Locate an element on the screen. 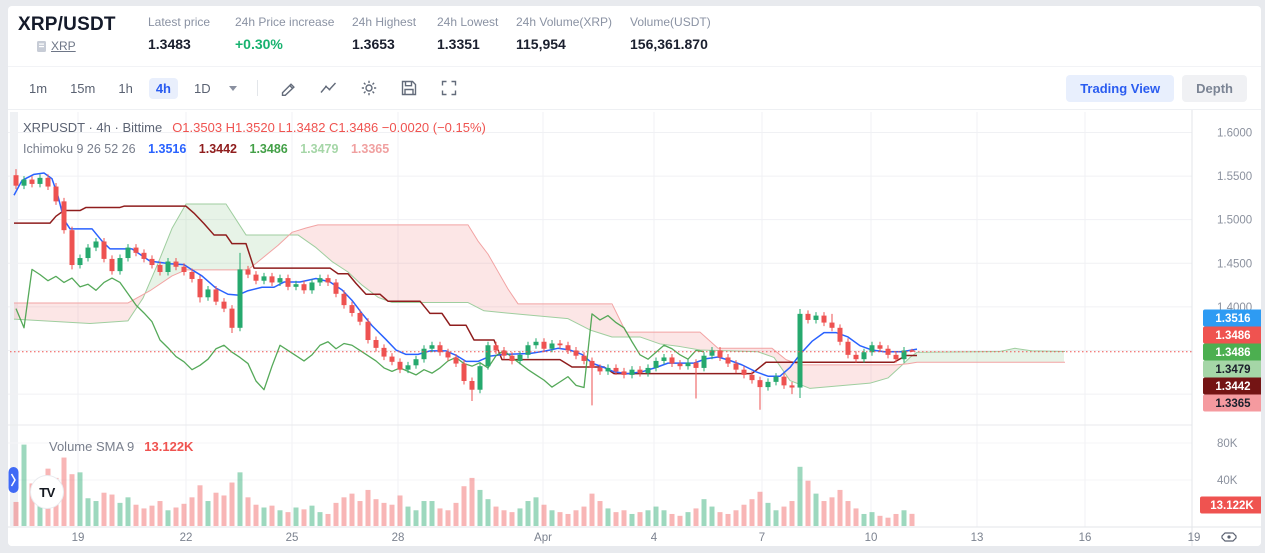  stat-24h-volume-xrp: 24h Volume(XRP) 115,954 is located at coordinates (564, 33).